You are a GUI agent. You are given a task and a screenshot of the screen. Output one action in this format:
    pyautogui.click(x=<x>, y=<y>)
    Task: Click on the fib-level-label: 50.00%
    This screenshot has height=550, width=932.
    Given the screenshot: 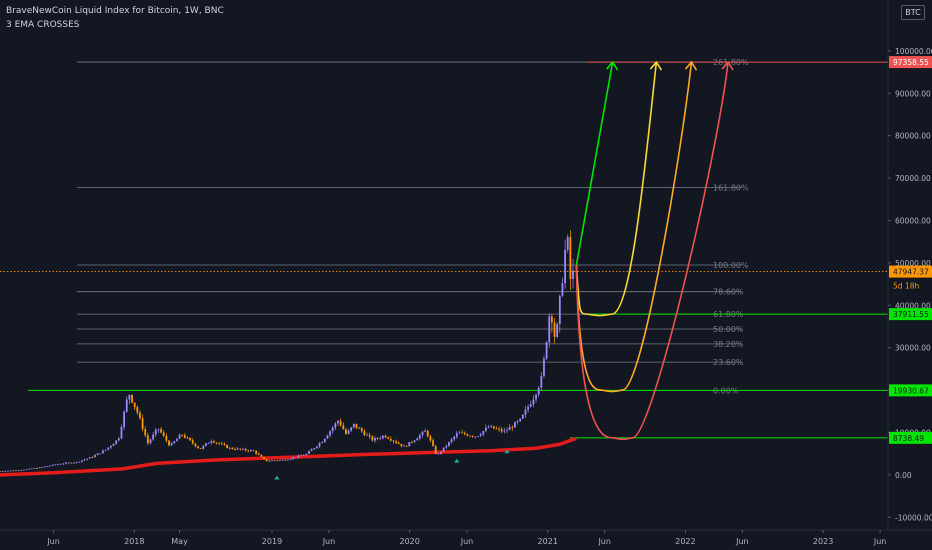 What is the action you would take?
    pyautogui.click(x=728, y=329)
    